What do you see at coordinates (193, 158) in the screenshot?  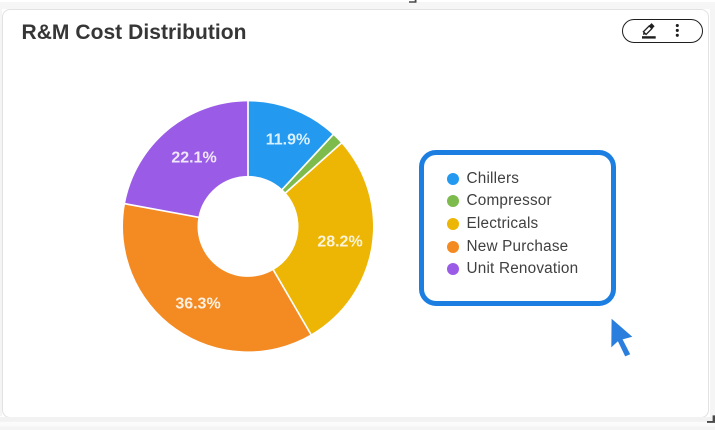 I see `svg-text: 22.1%` at bounding box center [193, 158].